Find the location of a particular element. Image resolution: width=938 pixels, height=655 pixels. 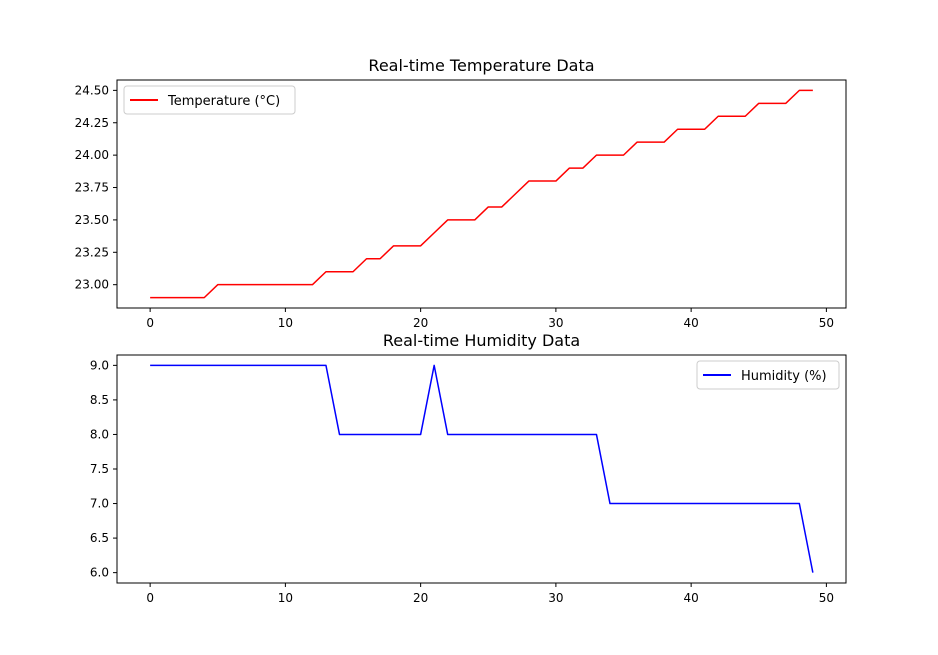

temperature-x-tick-label: 30 is located at coordinates (555, 323).